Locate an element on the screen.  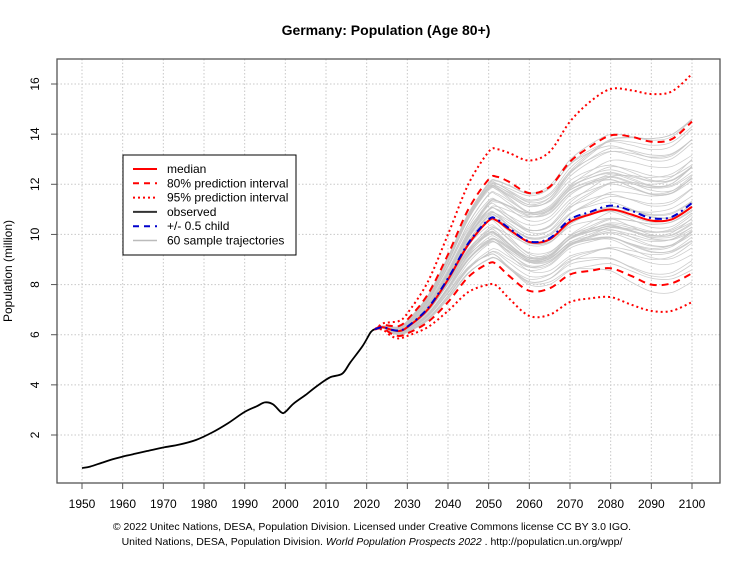
legend-label: observed is located at coordinates (191, 212).